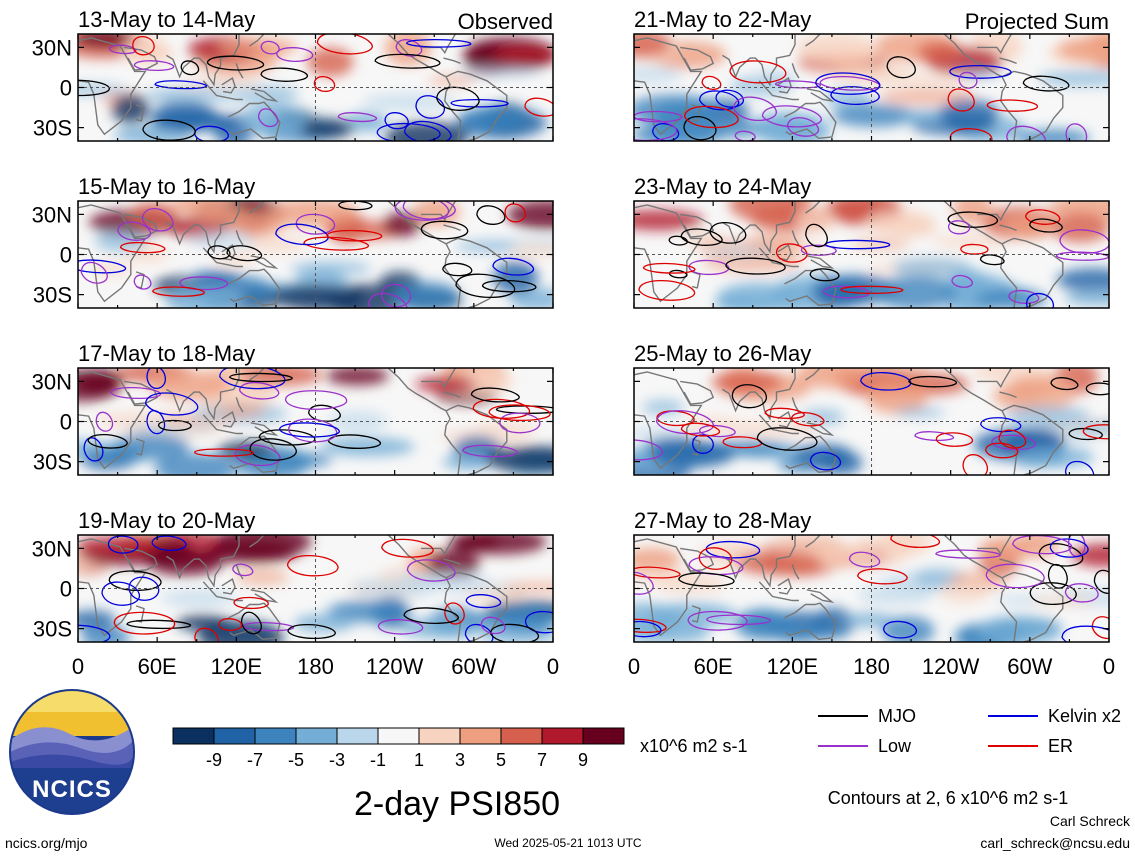 This screenshot has height=856, width=1135. What do you see at coordinates (505, 21) in the screenshot?
I see `column-label: Observed` at bounding box center [505, 21].